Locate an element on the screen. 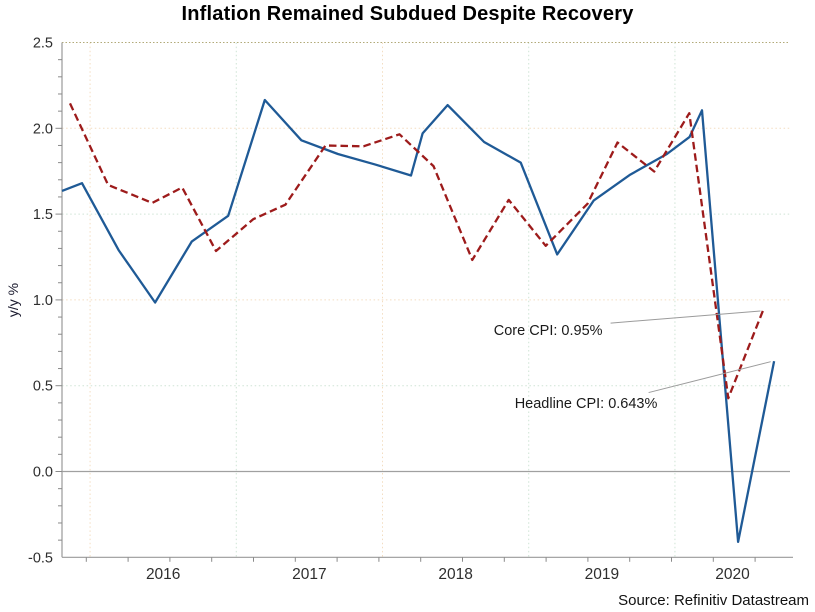 Image resolution: width=815 pixels, height=612 pixels. source-note: Source: Refinitiv Datastream is located at coordinates (713, 600).